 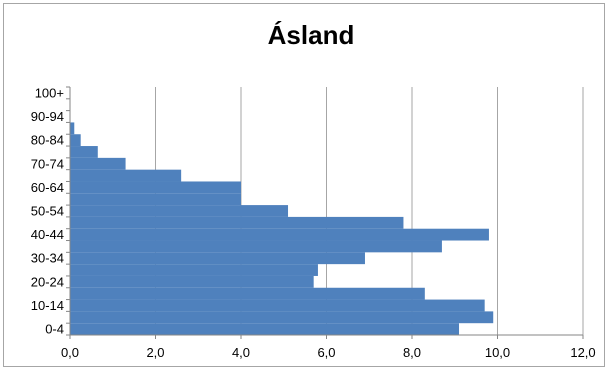 I want to click on y-tick-label: 30-34, so click(x=47, y=258).